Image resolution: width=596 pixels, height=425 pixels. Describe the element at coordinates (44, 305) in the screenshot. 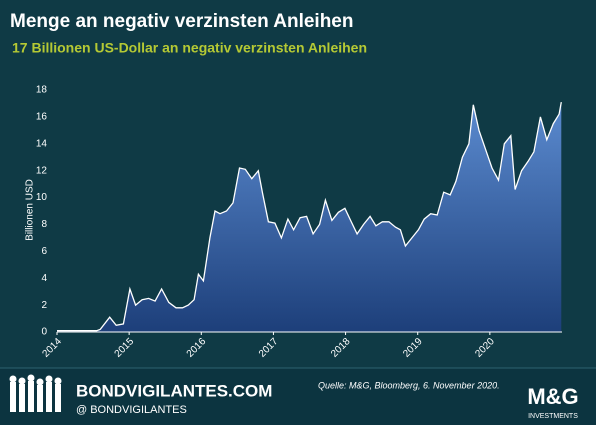

I see `y-tick-label: 2` at that location.